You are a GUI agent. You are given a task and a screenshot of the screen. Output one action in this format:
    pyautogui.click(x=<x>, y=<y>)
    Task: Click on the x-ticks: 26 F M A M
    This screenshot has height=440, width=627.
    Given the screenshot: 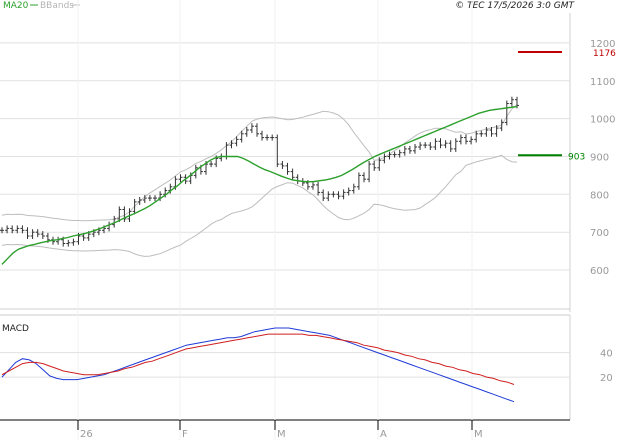 What is the action you would take?
    pyautogui.click(x=280, y=430)
    